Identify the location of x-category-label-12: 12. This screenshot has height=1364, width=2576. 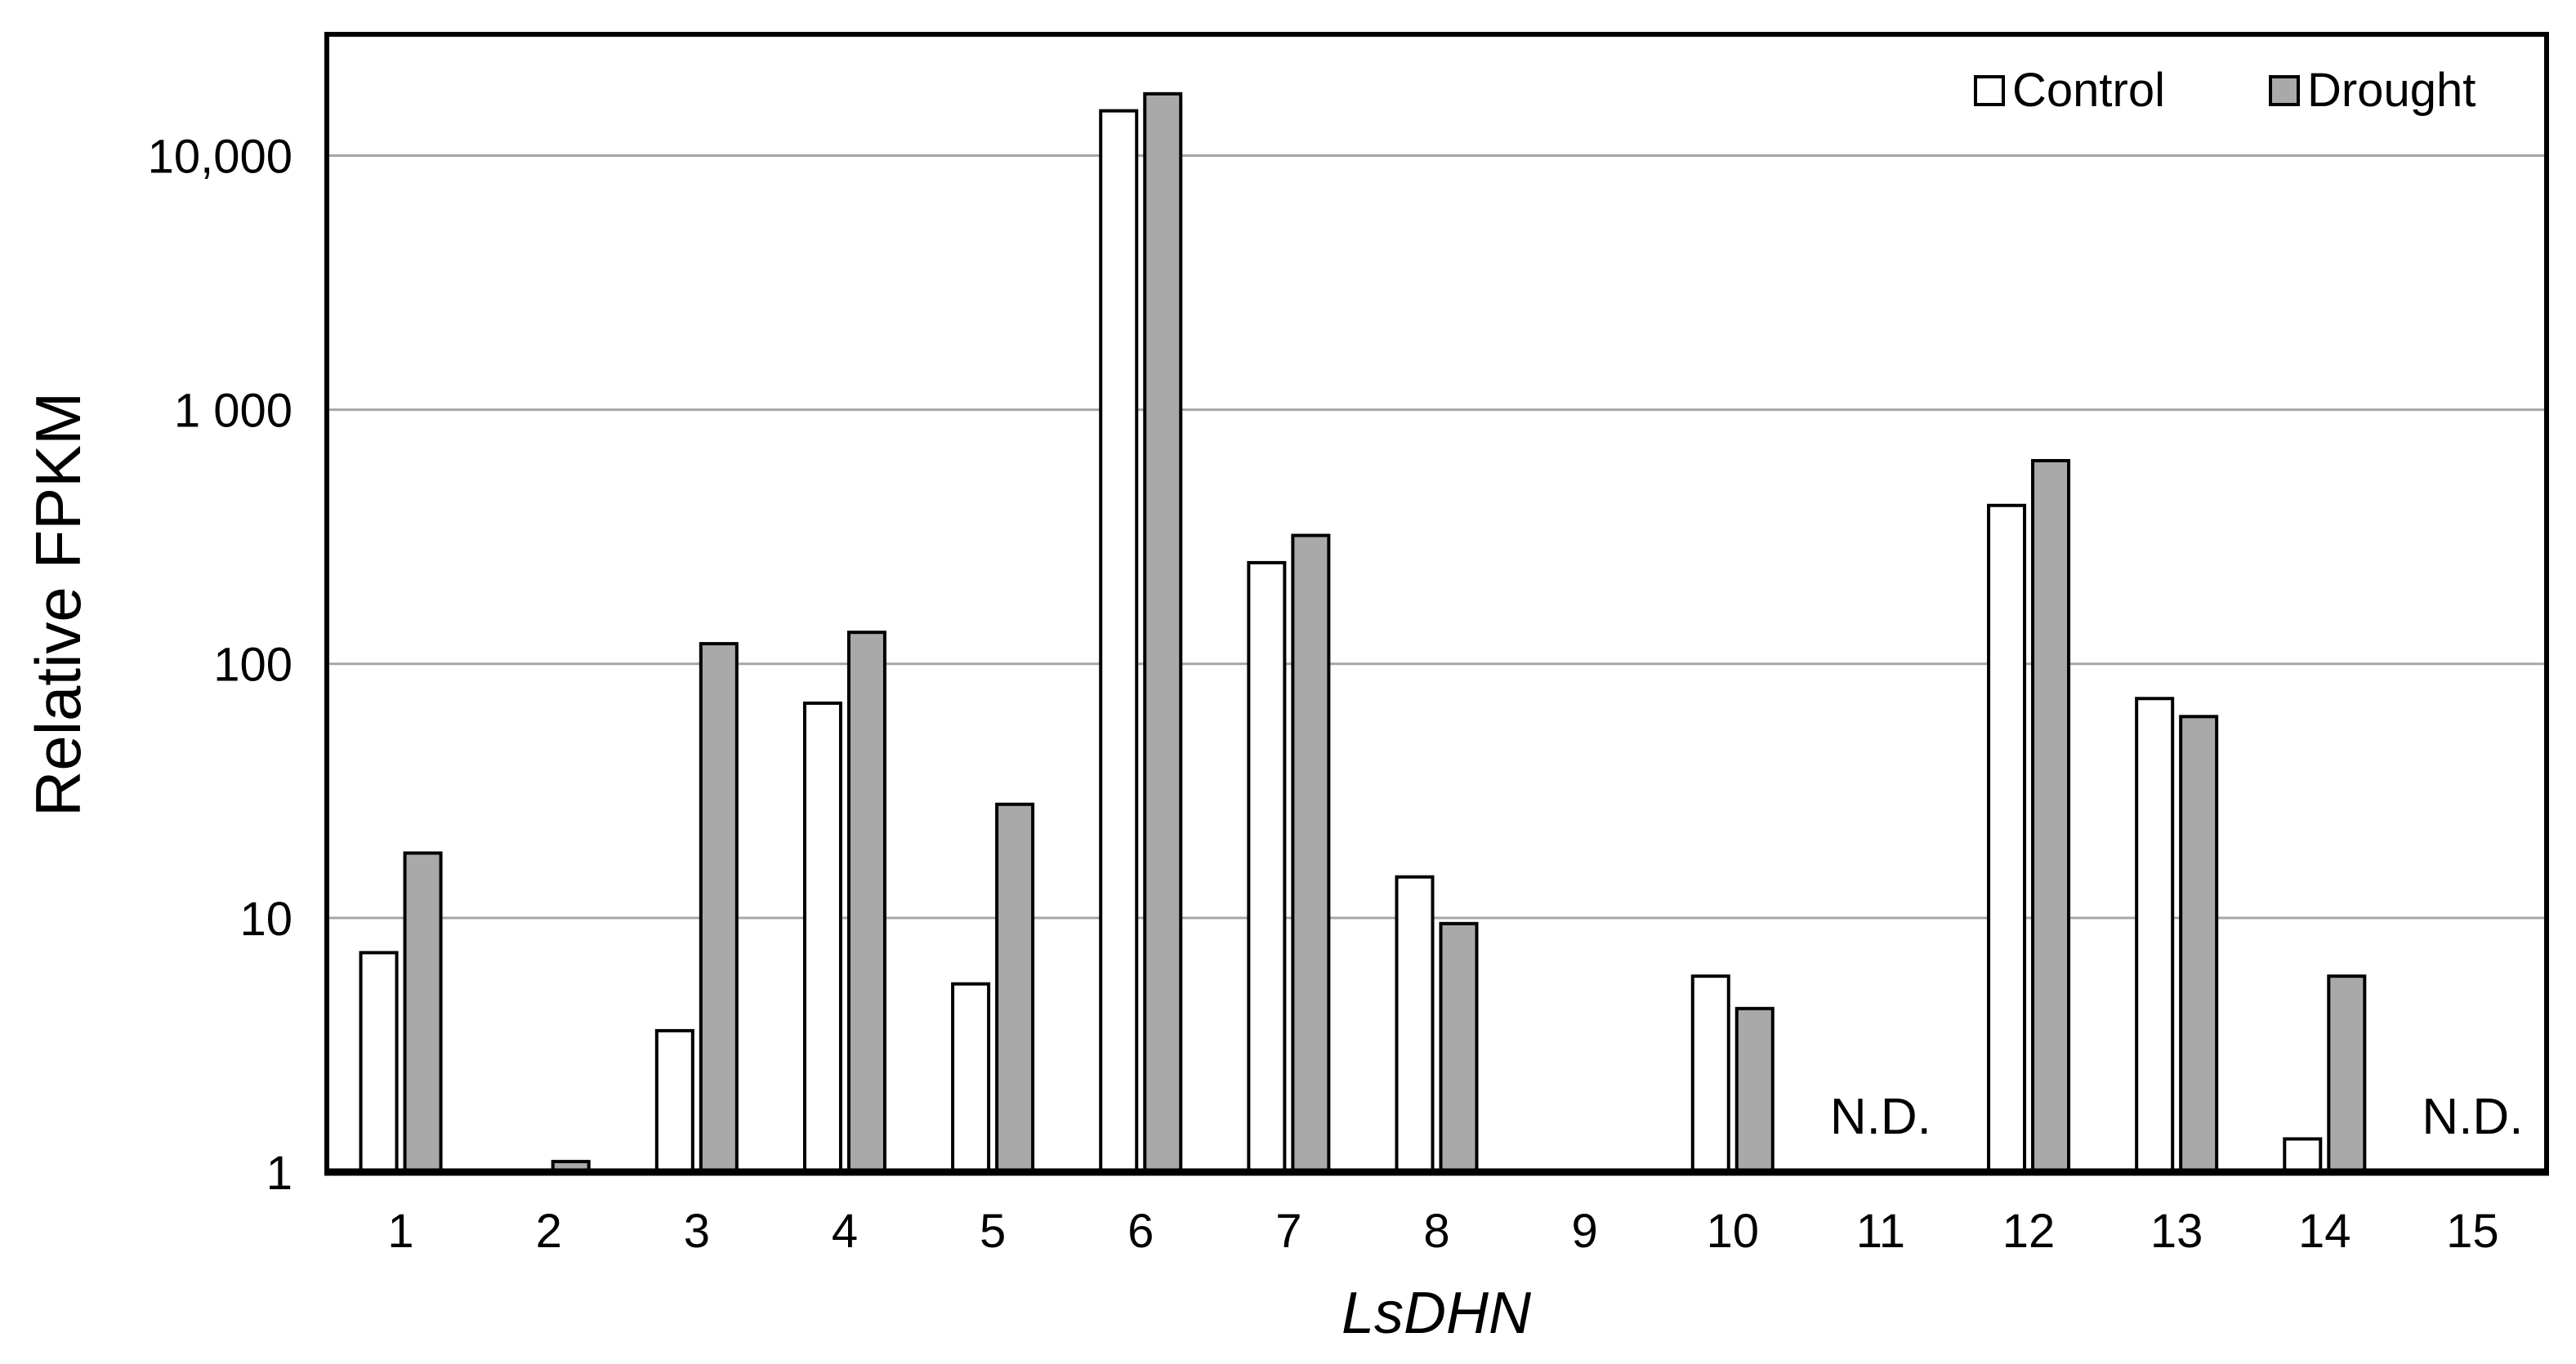
(2029, 1231).